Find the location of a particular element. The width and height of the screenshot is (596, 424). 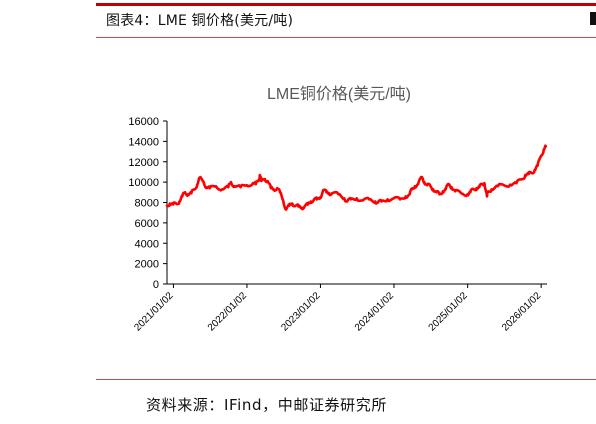

y-tick-label: 6000 is located at coordinates (147, 224).